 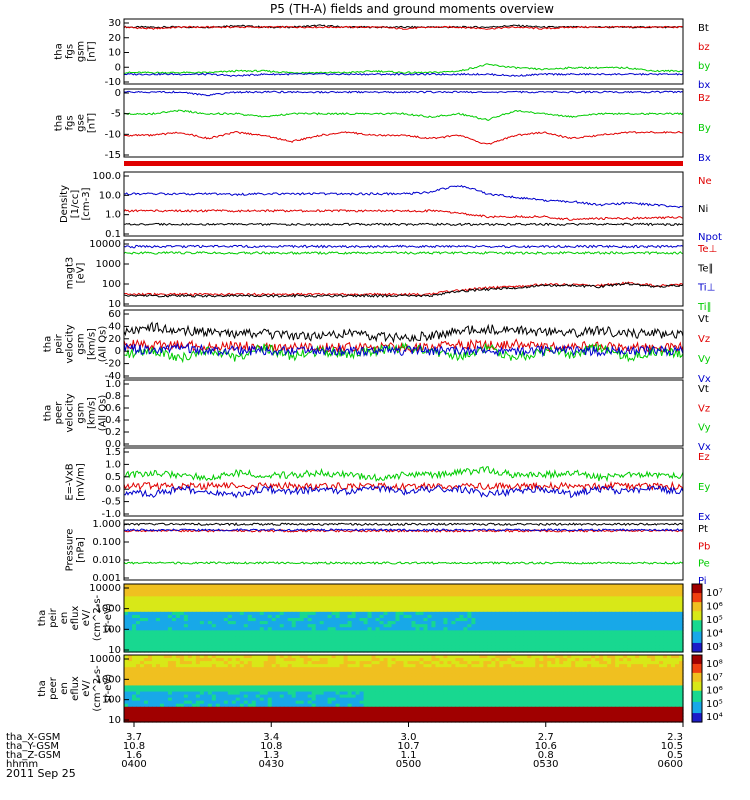 What do you see at coordinates (704, 66) in the screenshot?
I see `legend-entry-by: by` at bounding box center [704, 66].